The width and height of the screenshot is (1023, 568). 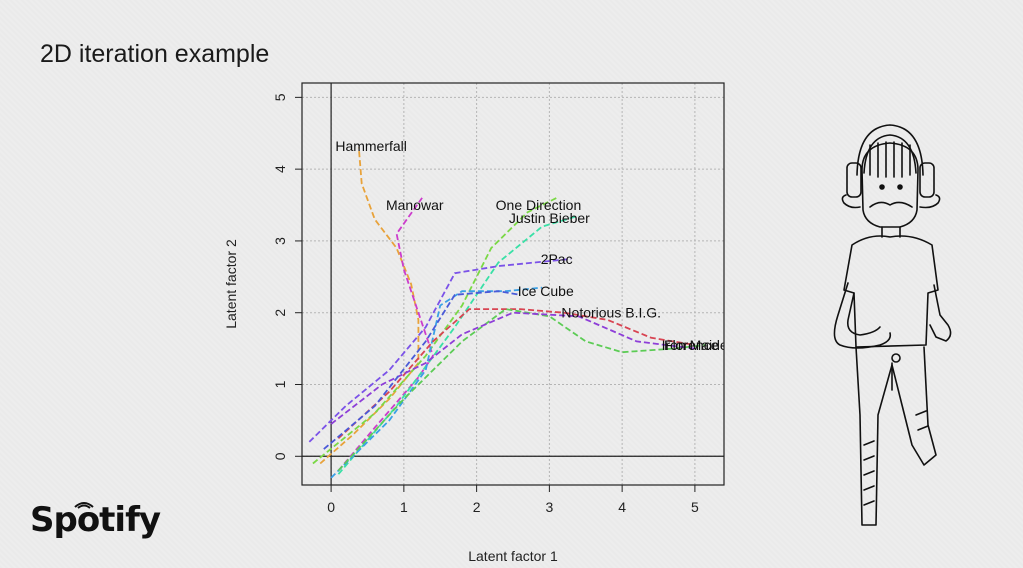 I want to click on series-line-hammerfall, so click(x=369, y=306).